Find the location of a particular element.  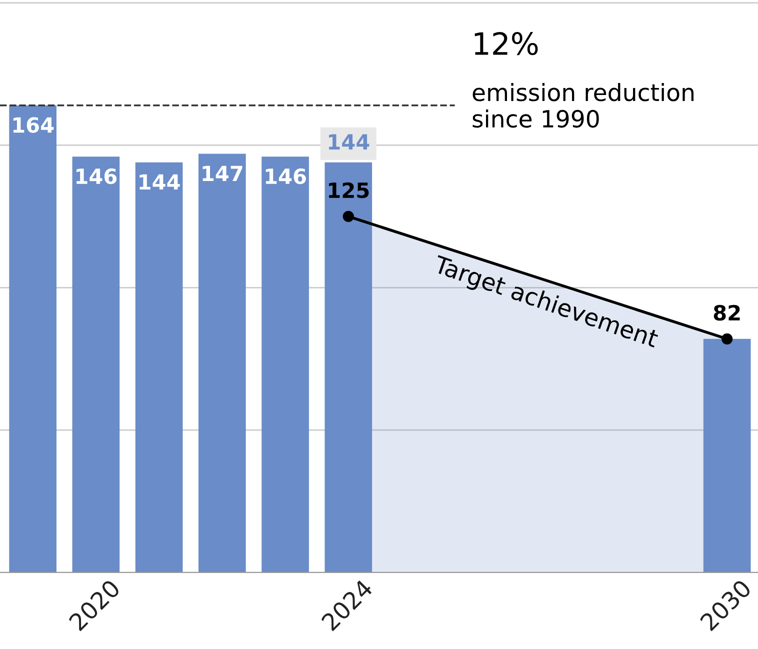

data-label: 82 is located at coordinates (727, 312).